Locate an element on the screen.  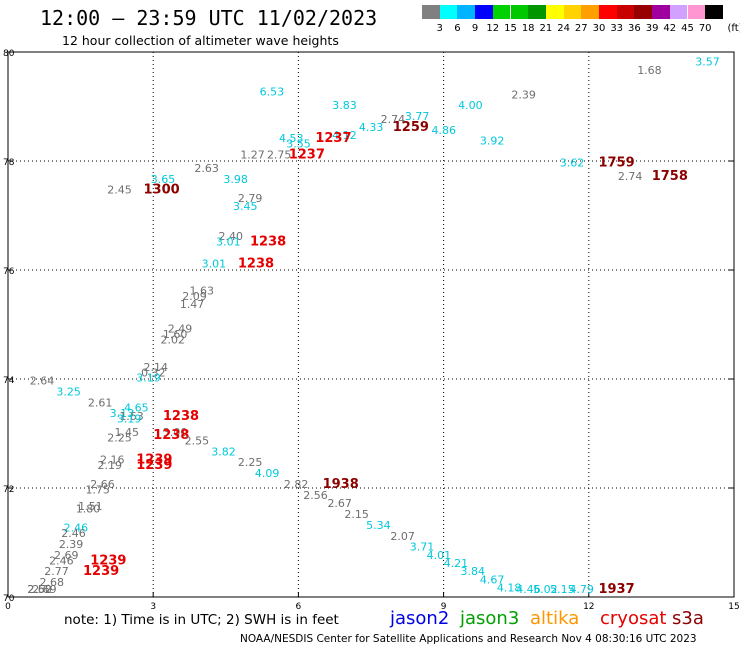
color-scale-label: 39 is located at coordinates (652, 28).